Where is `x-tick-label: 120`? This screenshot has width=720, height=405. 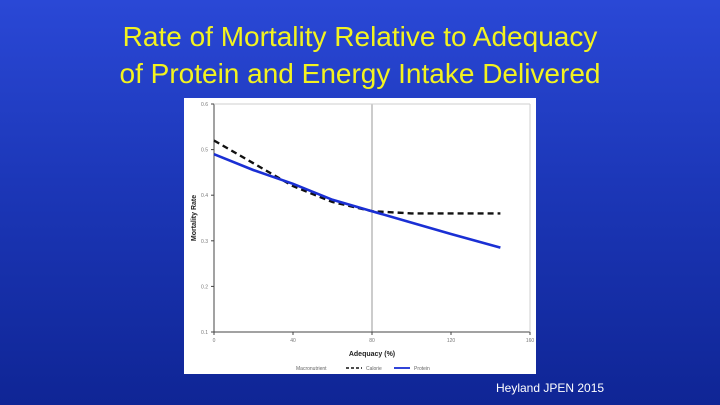 x-tick-label: 120 is located at coordinates (451, 341).